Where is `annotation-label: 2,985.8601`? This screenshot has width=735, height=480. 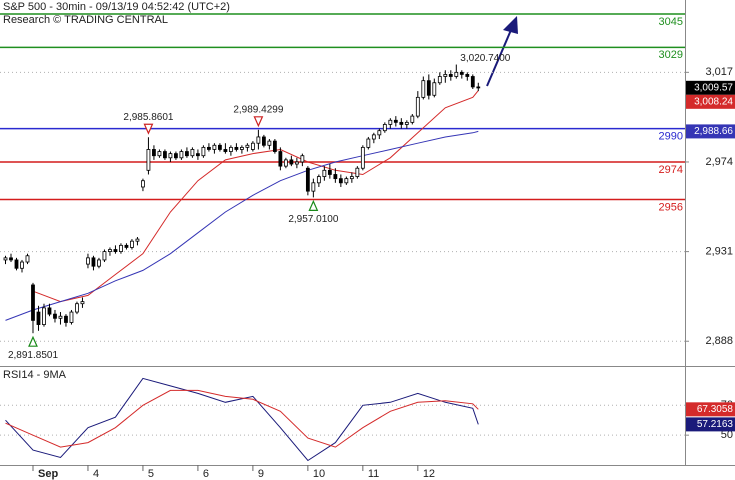 annotation-label: 2,985.8601 is located at coordinates (148, 117).